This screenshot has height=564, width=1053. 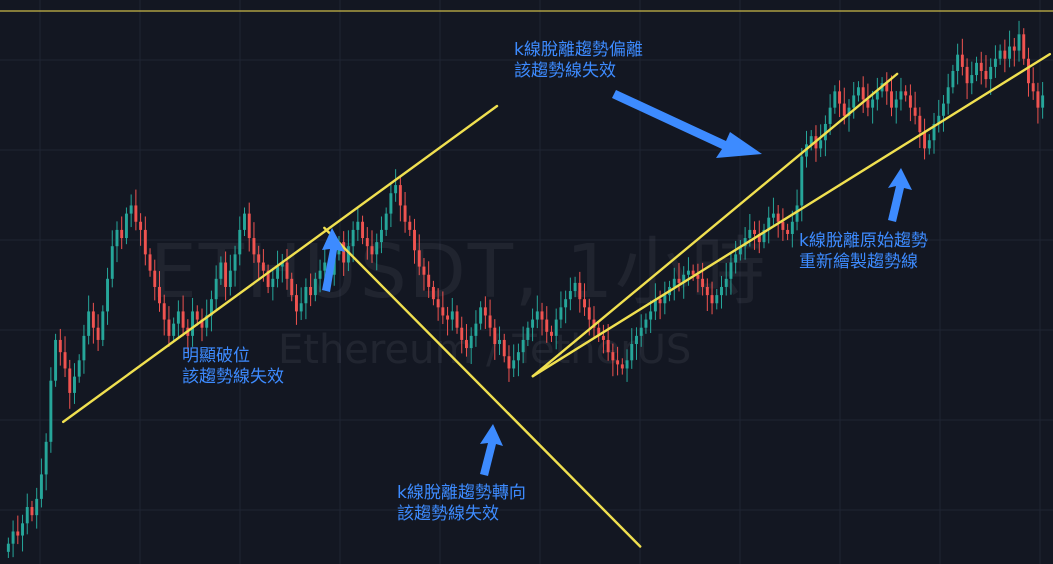 I want to click on arrow-right-down-icon, so click(x=687, y=124).